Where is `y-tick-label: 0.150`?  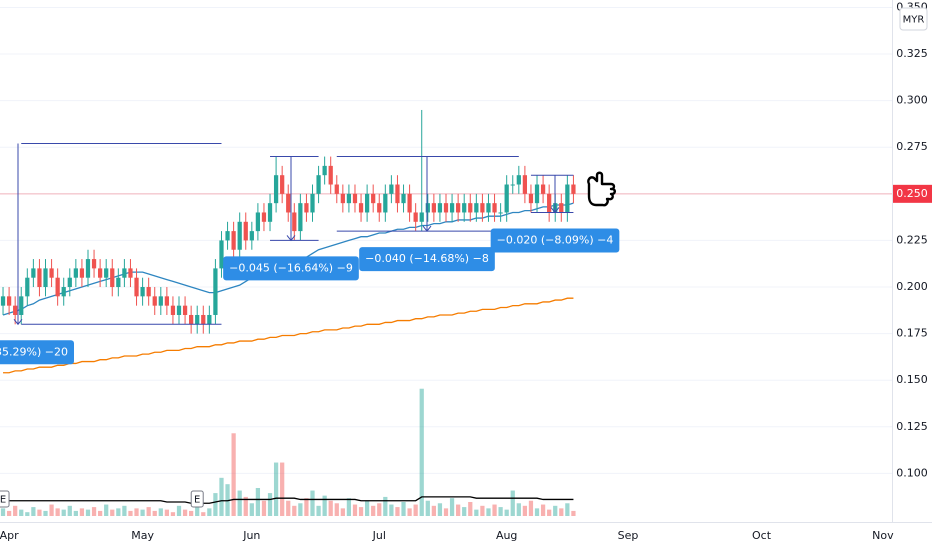 y-tick-label: 0.150 is located at coordinates (912, 379).